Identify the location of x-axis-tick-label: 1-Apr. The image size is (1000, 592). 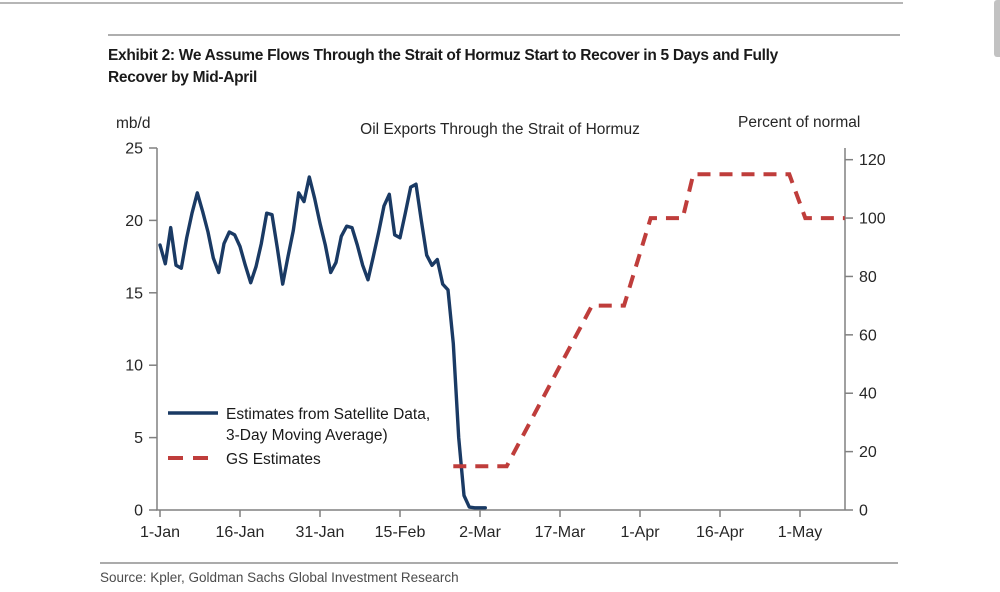
(640, 532).